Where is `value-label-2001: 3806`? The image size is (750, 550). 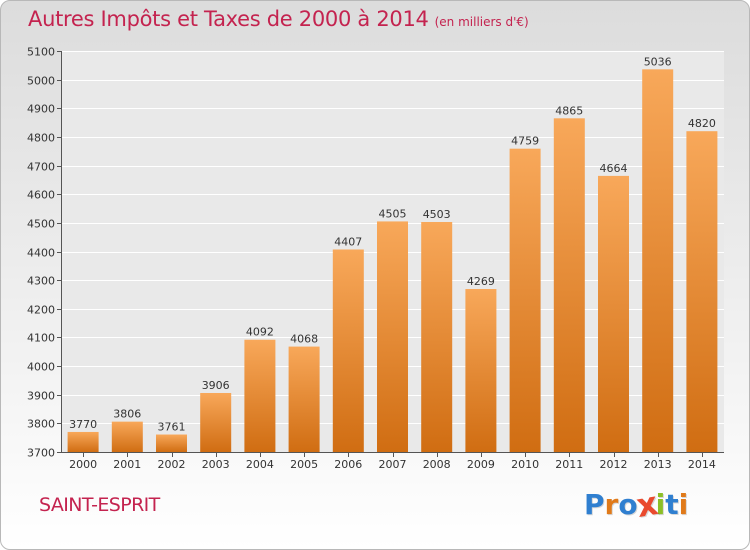
value-label-2001: 3806 is located at coordinates (127, 414).